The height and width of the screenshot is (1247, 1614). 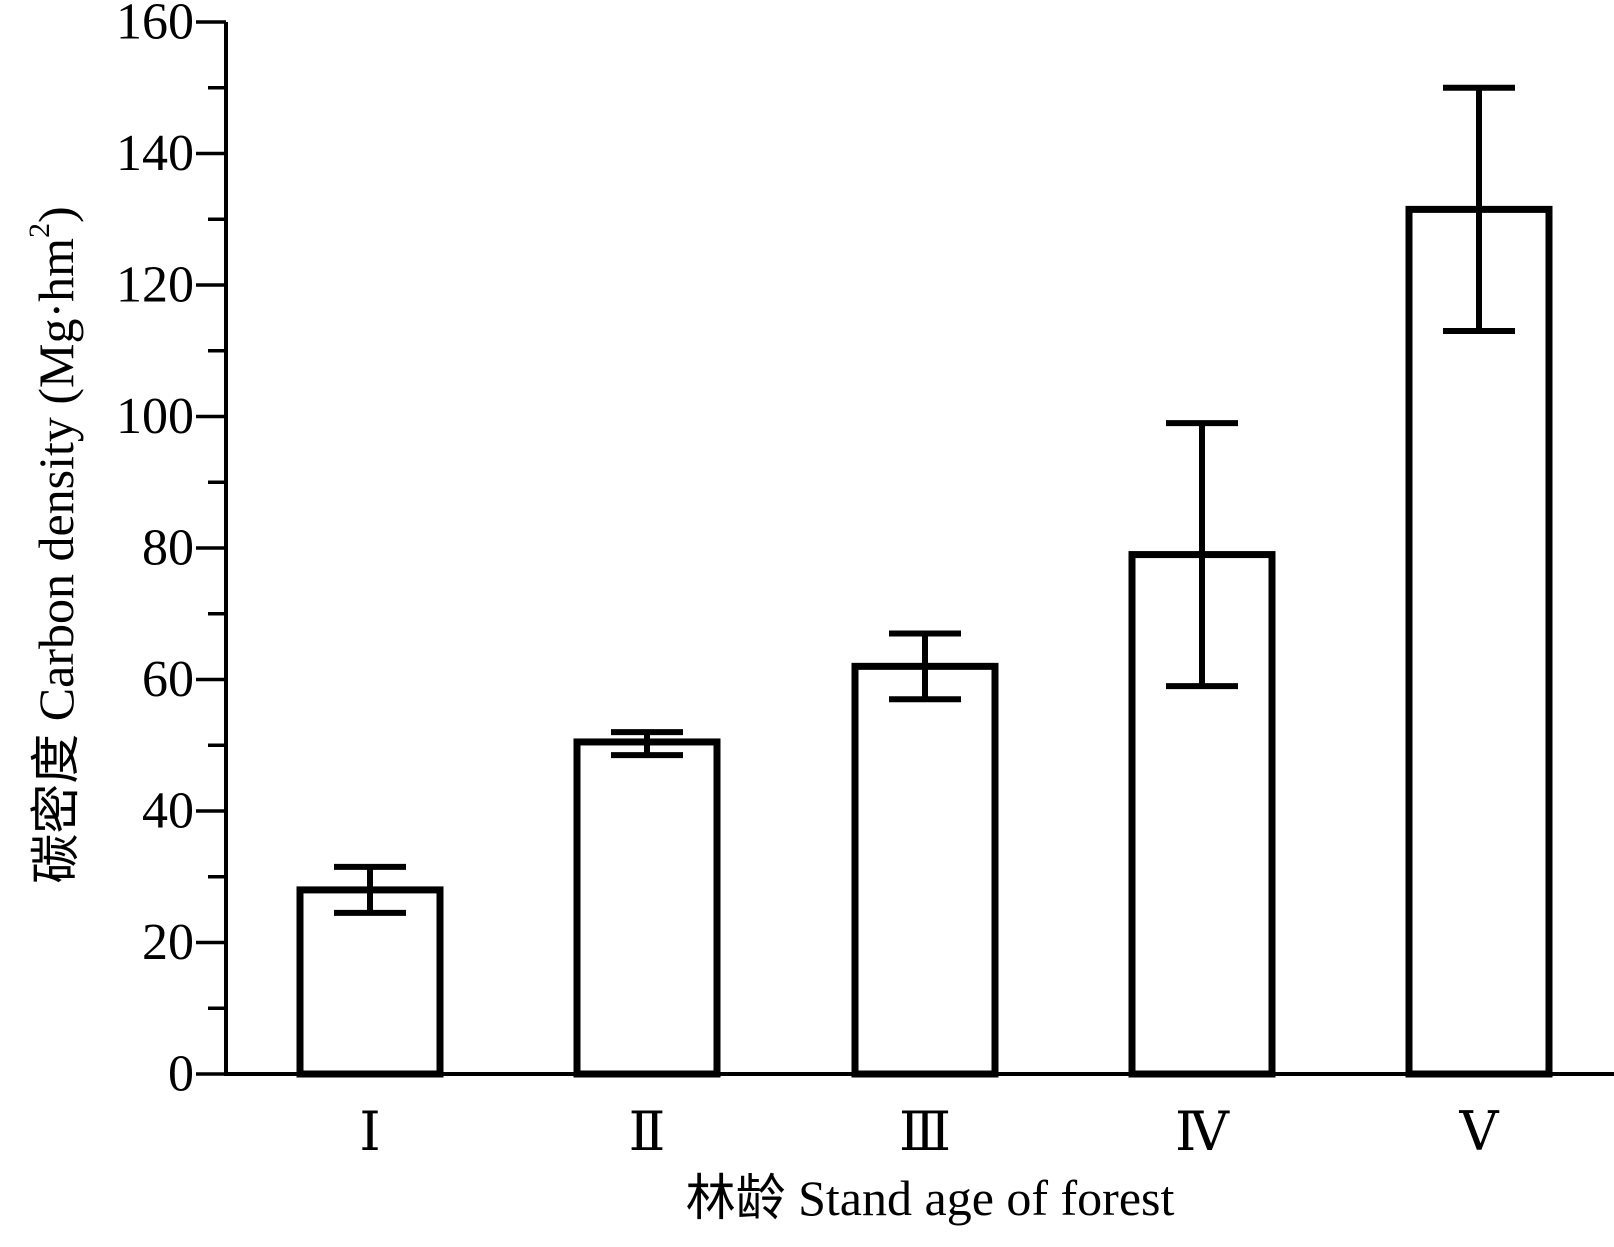 What do you see at coordinates (647, 1132) in the screenshot?
I see `x-category-label: Ⅱ` at bounding box center [647, 1132].